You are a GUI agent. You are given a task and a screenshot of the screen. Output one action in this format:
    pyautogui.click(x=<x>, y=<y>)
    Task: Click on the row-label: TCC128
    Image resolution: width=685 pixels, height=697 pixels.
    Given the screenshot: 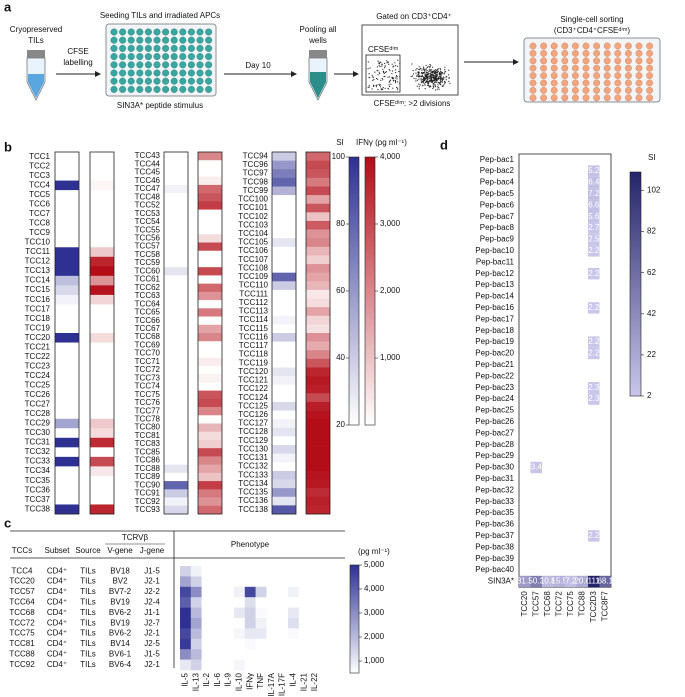 What is the action you would take?
    pyautogui.click(x=253, y=431)
    